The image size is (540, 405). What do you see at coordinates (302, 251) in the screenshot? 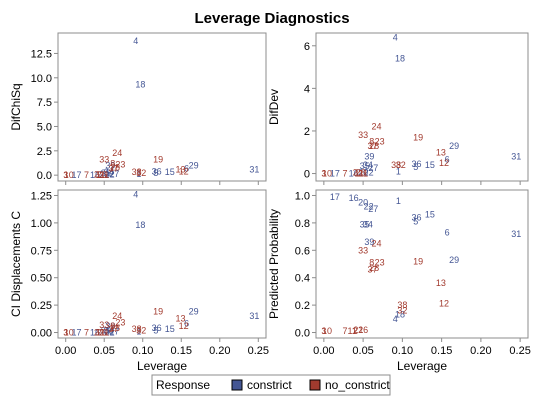
I see `y-tick-label: 0.6` at bounding box center [302, 251].